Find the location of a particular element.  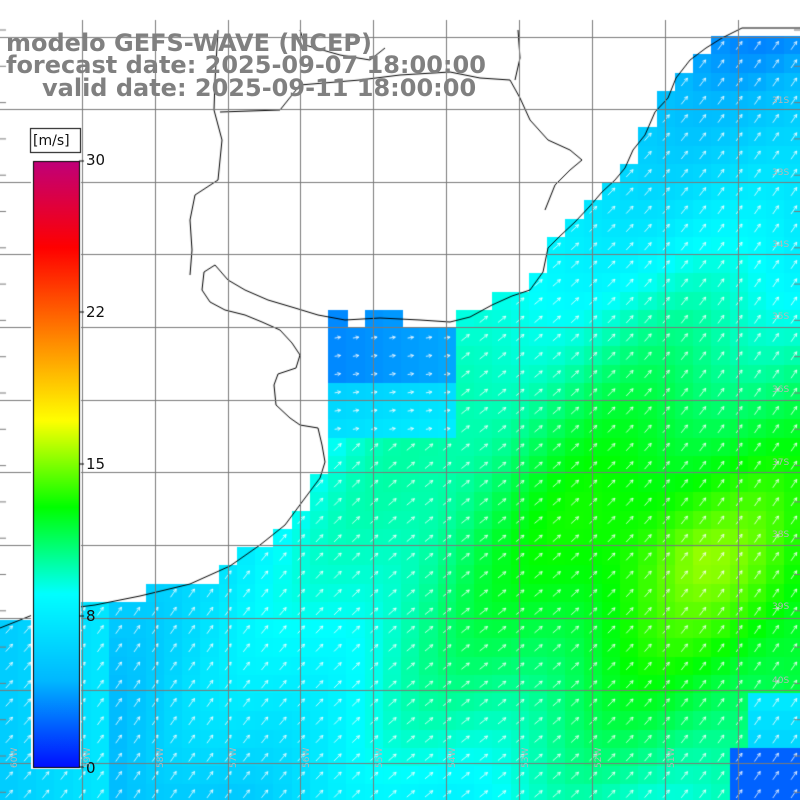

lon-label: 53W is located at coordinates (526, 757).